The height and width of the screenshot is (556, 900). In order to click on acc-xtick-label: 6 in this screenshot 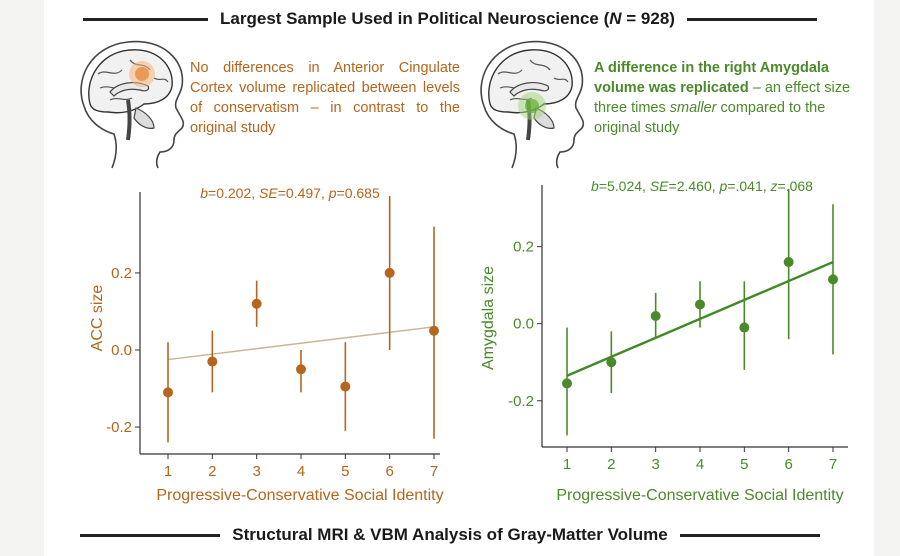, I will do `click(389, 471)`.